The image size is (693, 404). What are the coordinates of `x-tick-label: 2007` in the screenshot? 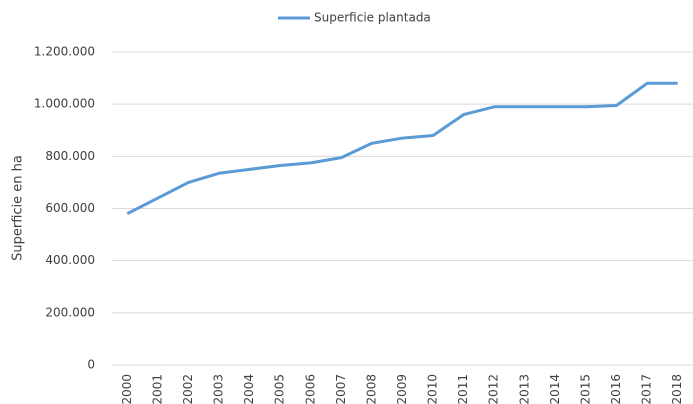 It's located at (341, 389).